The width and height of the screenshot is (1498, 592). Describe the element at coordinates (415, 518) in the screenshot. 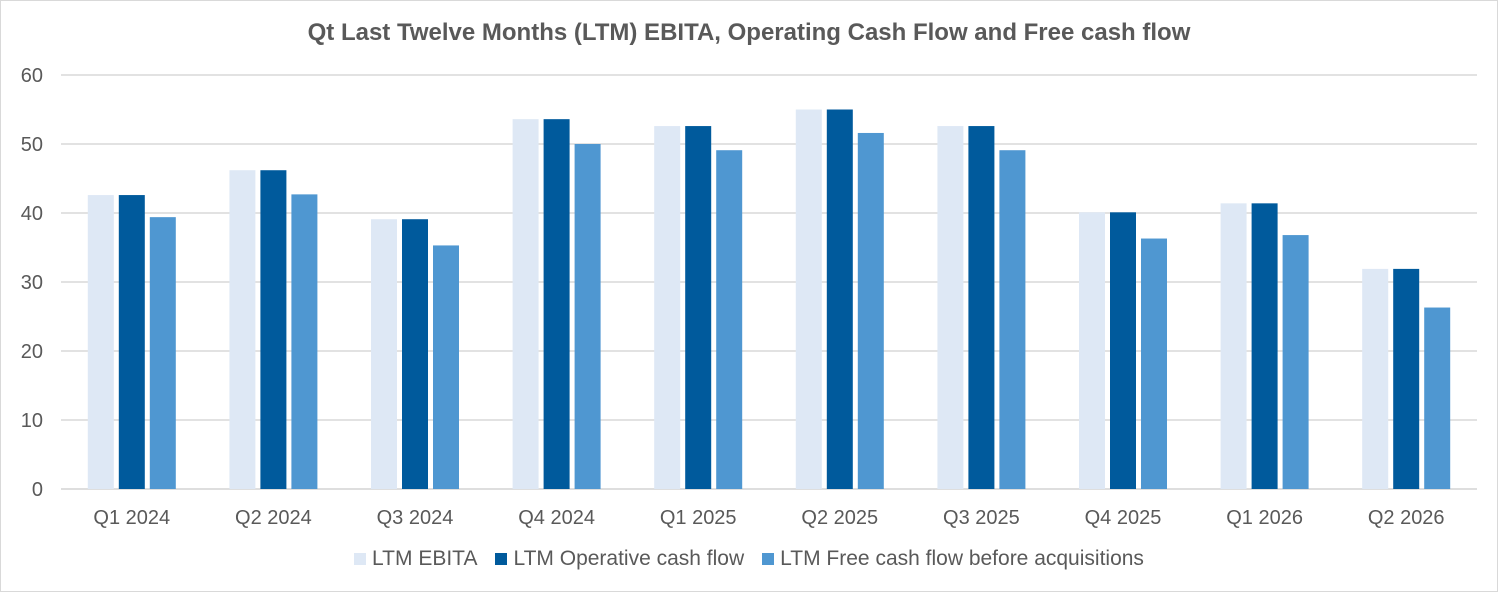

I see `x-tick-label: Q3 2024` at that location.